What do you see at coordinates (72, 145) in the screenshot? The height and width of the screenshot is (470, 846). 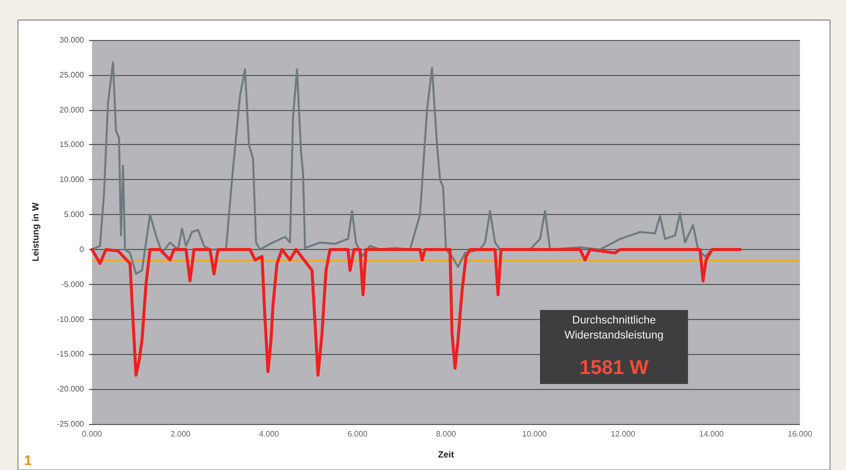 I see `y-tick-label: 15.000` at bounding box center [72, 145].